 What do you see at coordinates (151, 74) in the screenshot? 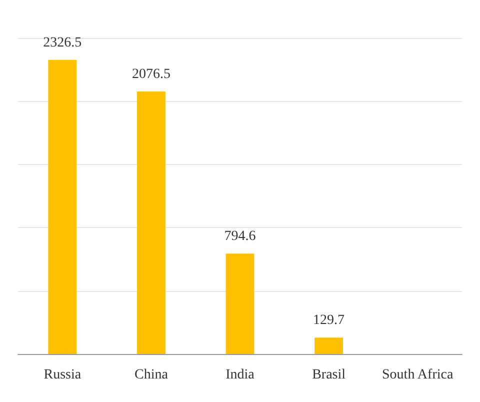
I see `data-label: 2076.5` at bounding box center [151, 74].